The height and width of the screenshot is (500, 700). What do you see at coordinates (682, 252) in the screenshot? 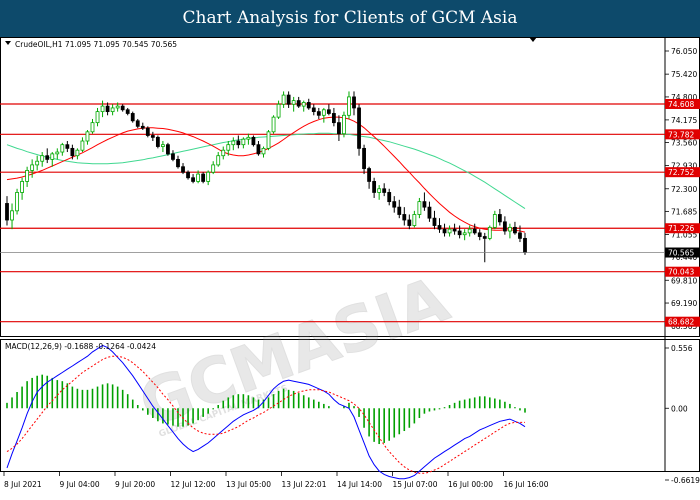
I see `current-price-box` at bounding box center [682, 252].